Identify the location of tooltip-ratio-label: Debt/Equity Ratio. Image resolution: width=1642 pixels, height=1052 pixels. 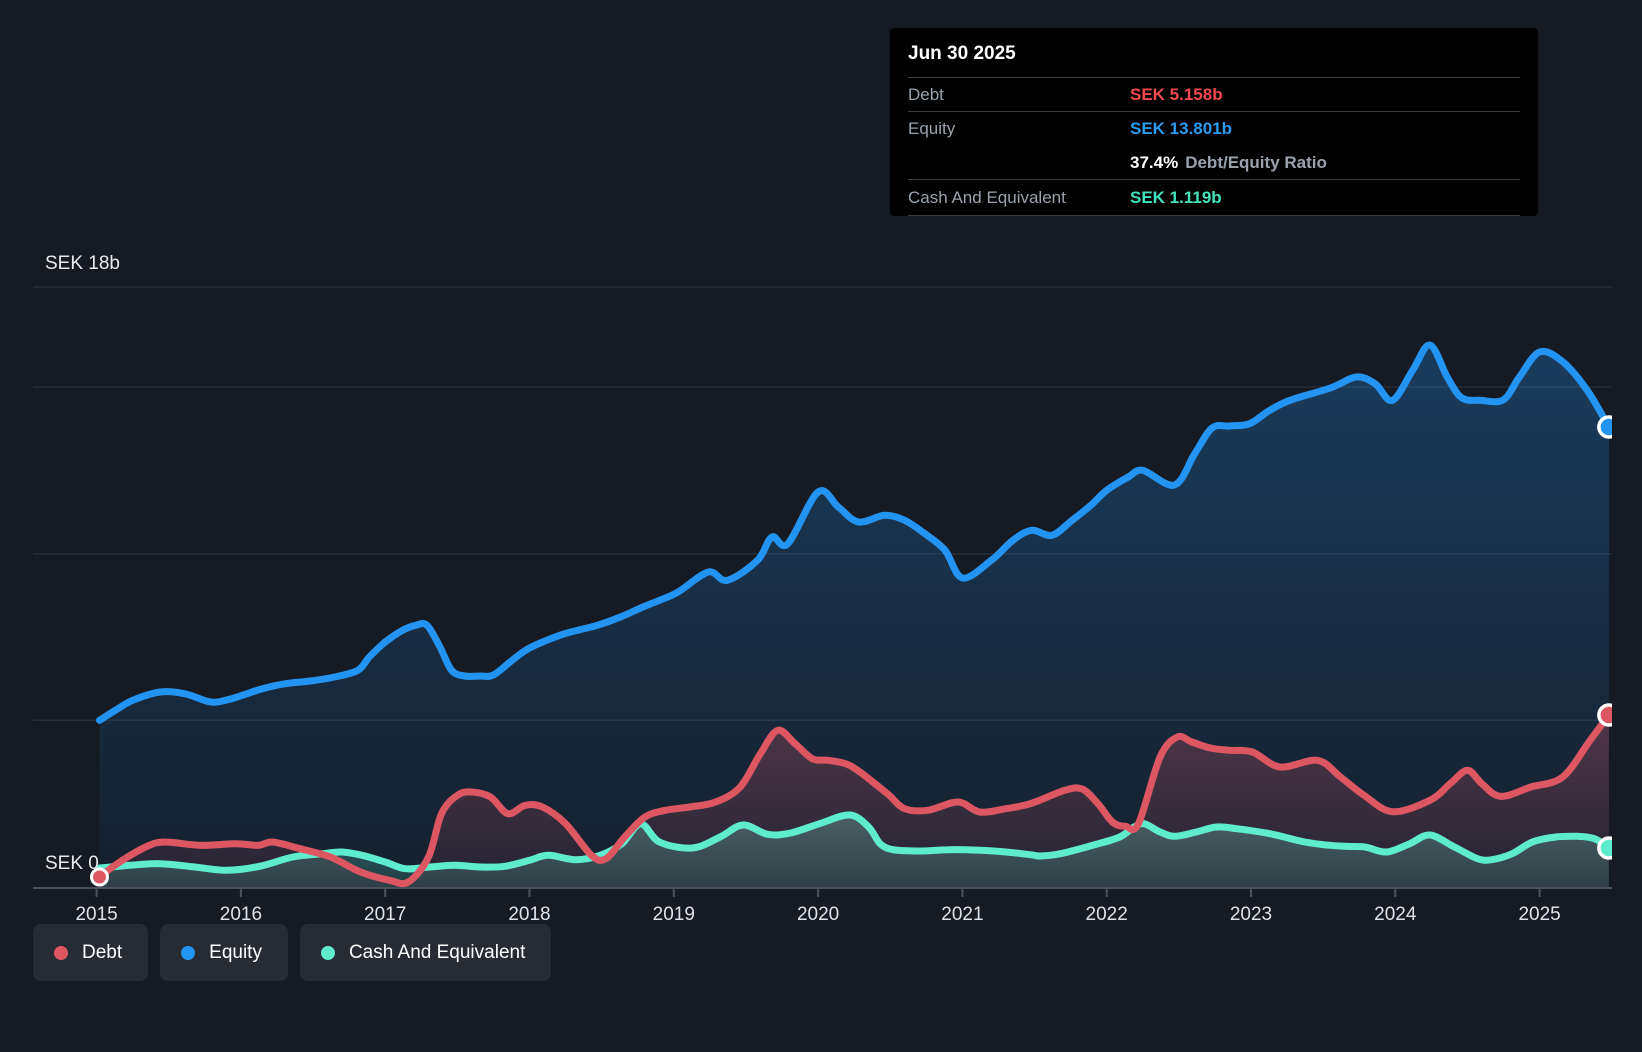
(1256, 162).